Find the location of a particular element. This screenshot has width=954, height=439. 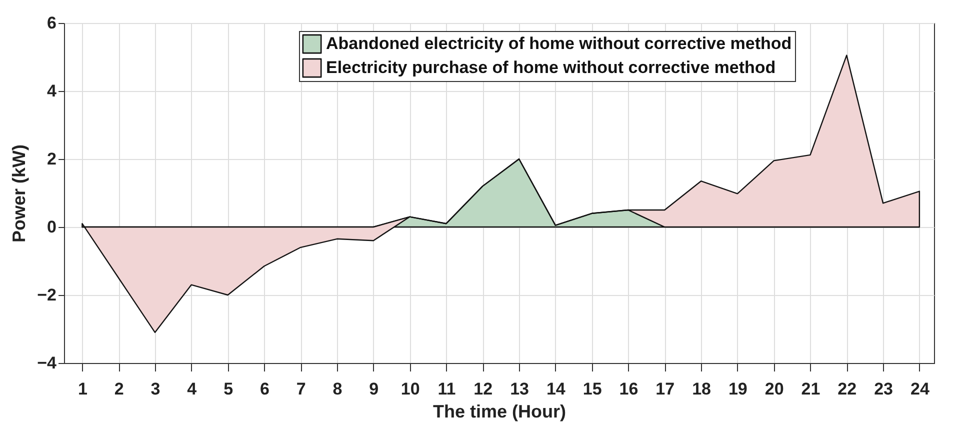

x-tick-label: 3 is located at coordinates (155, 389).